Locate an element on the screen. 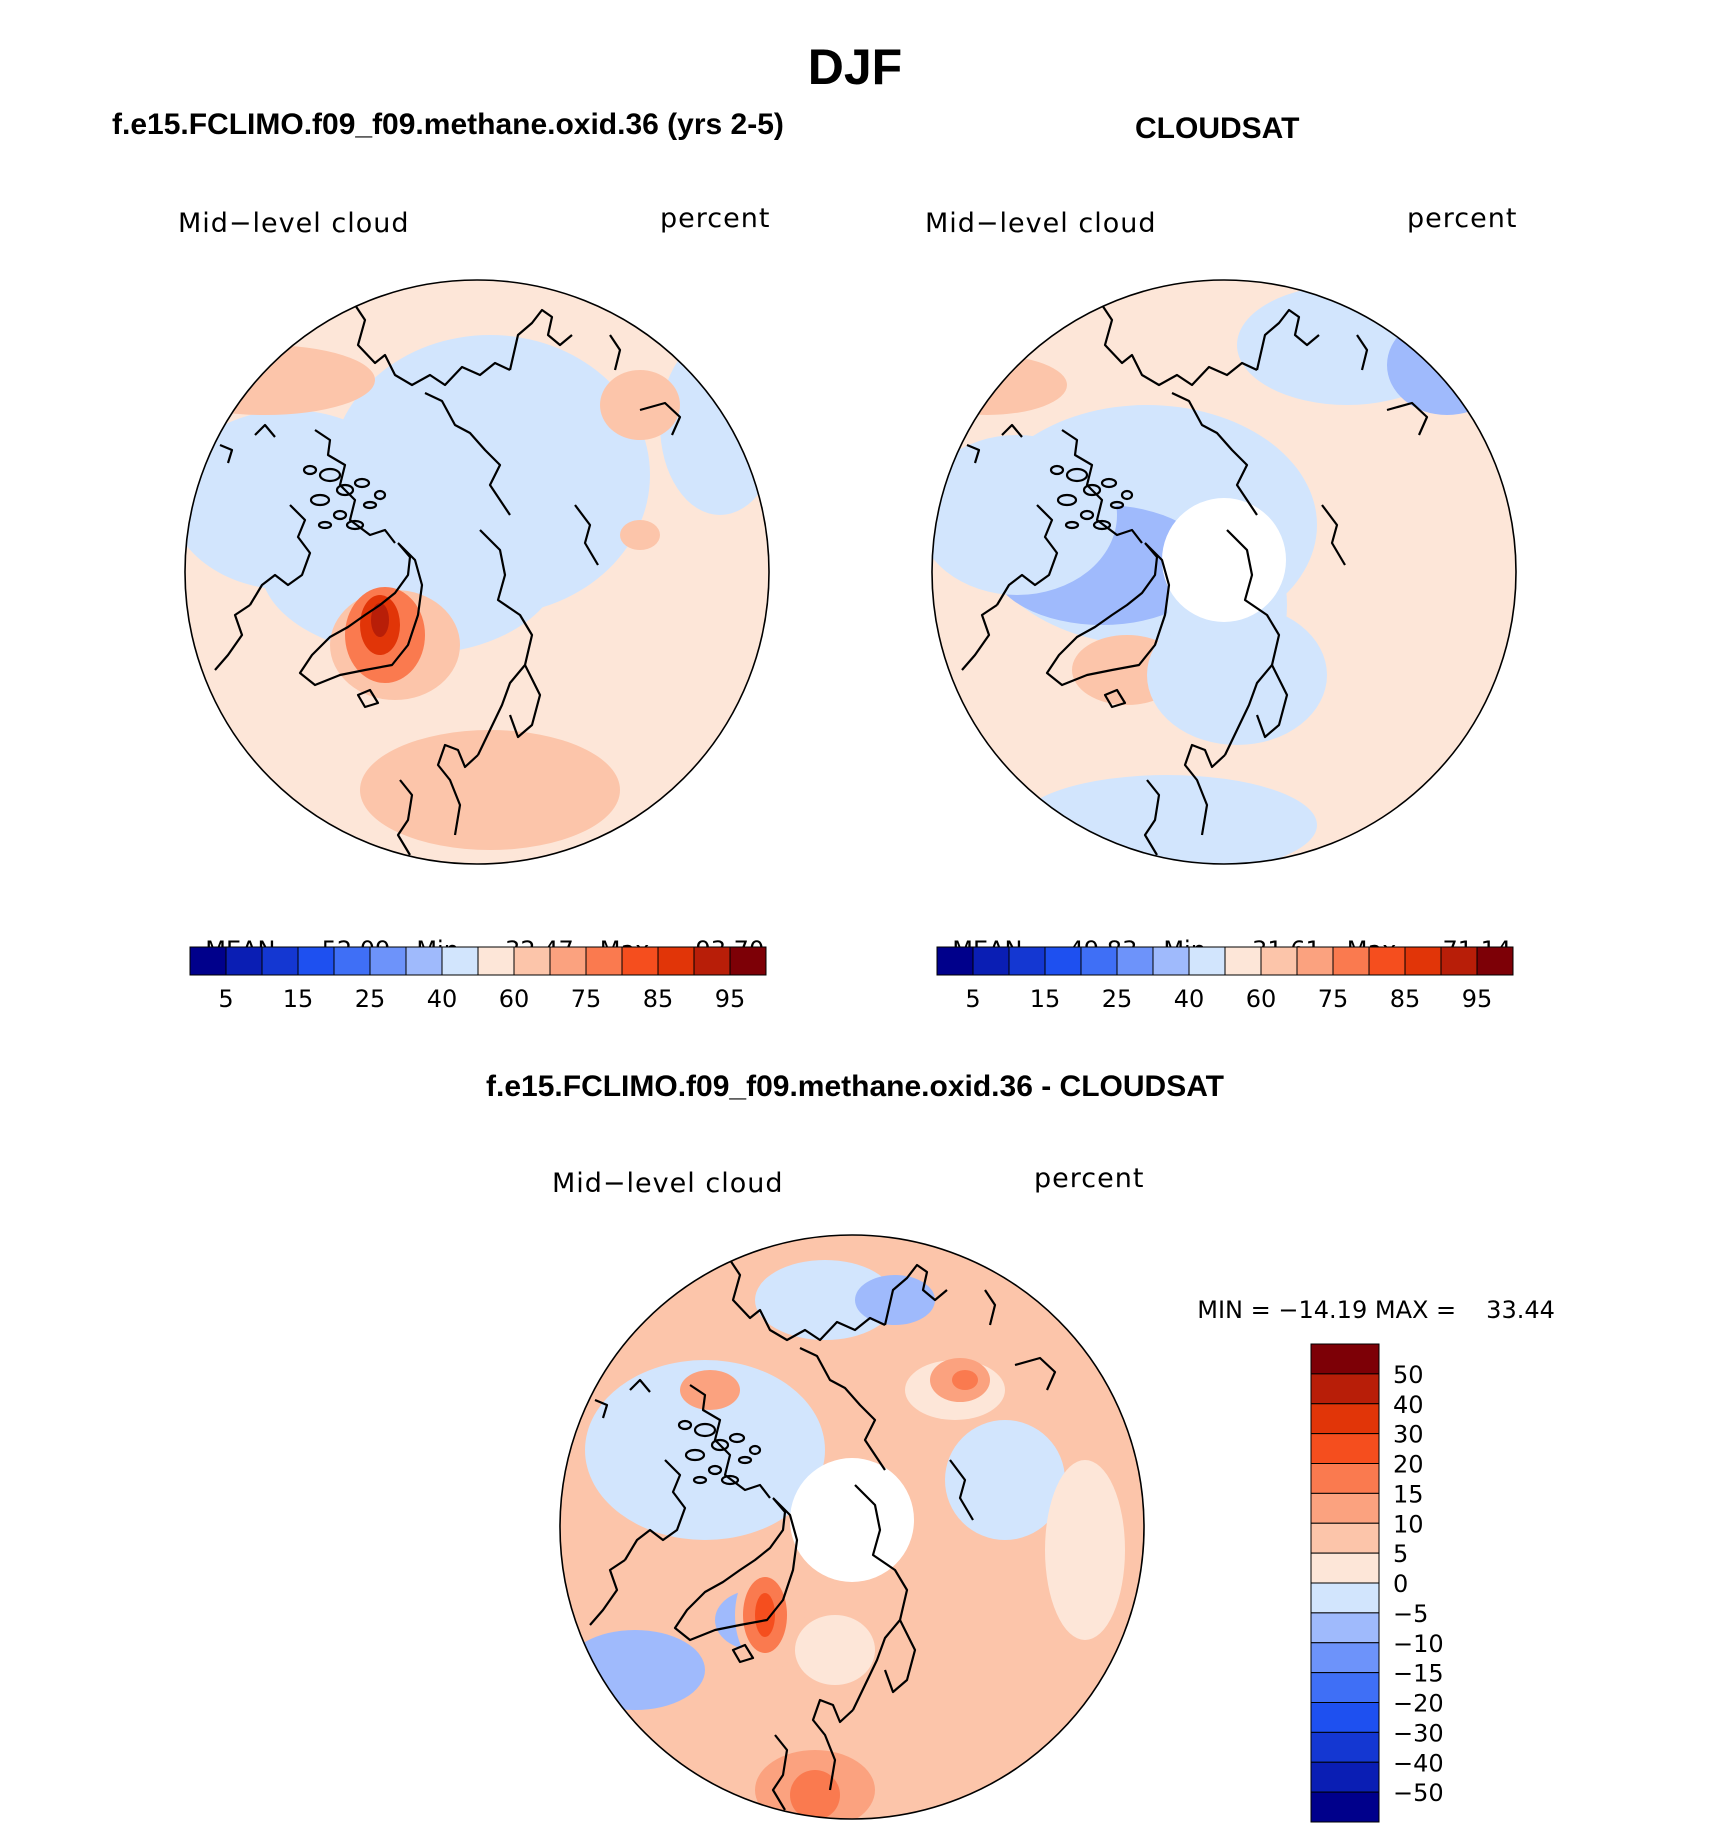 This screenshot has width=1710, height=1839. model-colorbar-tick-label: 40 is located at coordinates (442, 999).